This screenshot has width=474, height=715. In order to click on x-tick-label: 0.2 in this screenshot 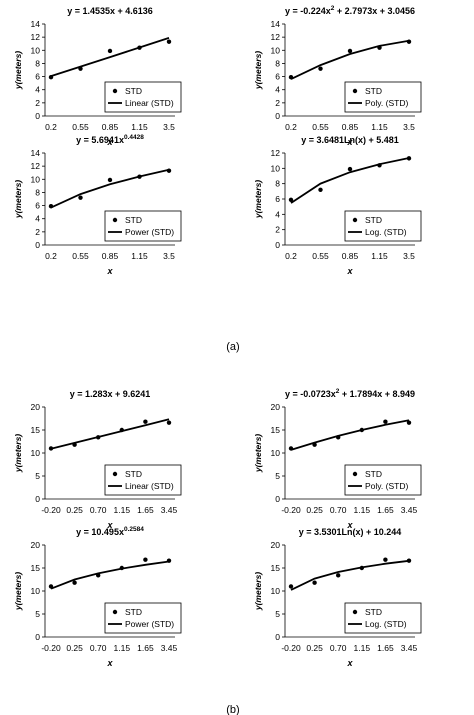, I will do `click(291, 256)`.